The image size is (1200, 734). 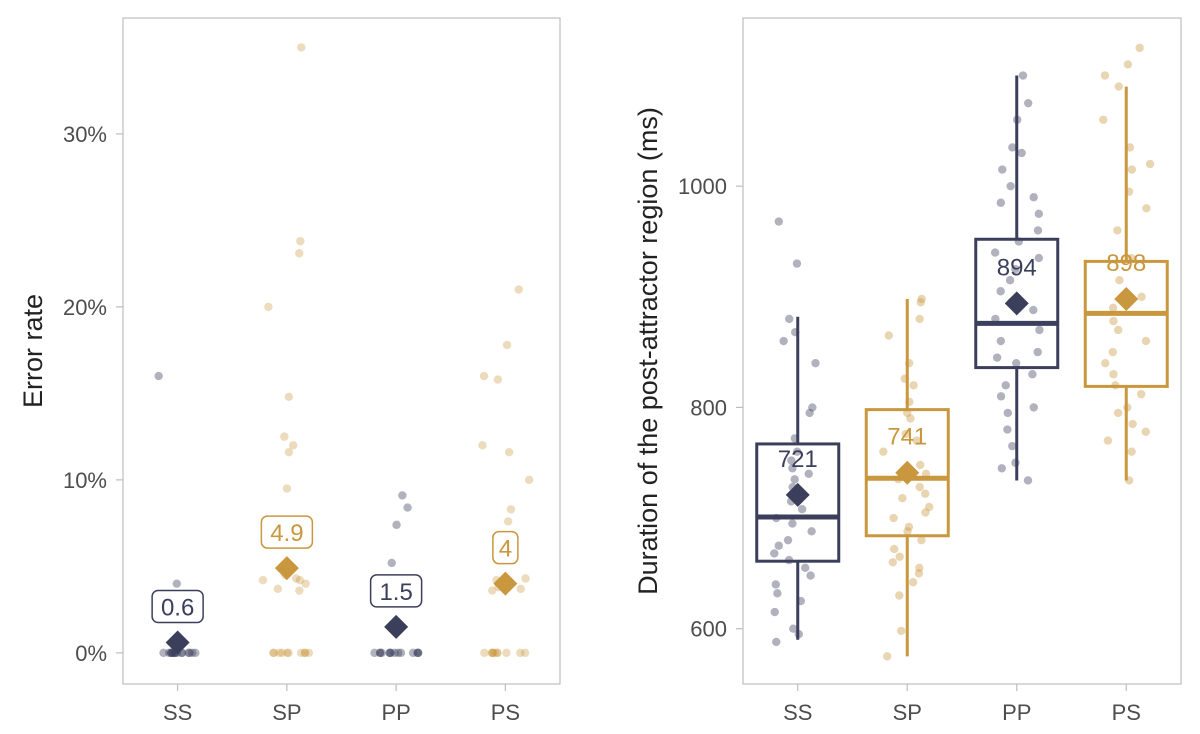 What do you see at coordinates (907, 712) in the screenshot?
I see `x-tick-label: SP` at bounding box center [907, 712].